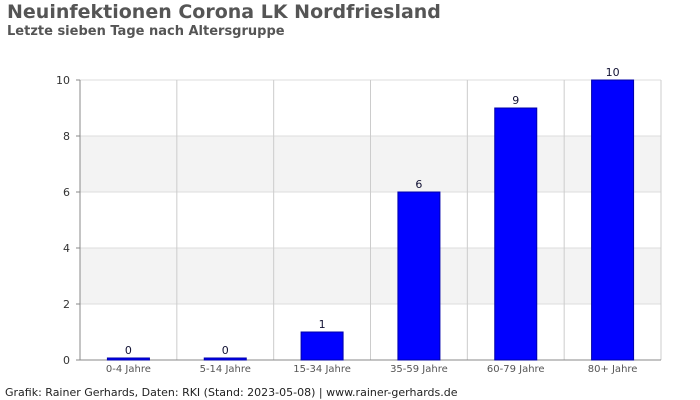 Image resolution: width=700 pixels, height=400 pixels. I want to click on bar-value-label: 6, so click(418, 184).